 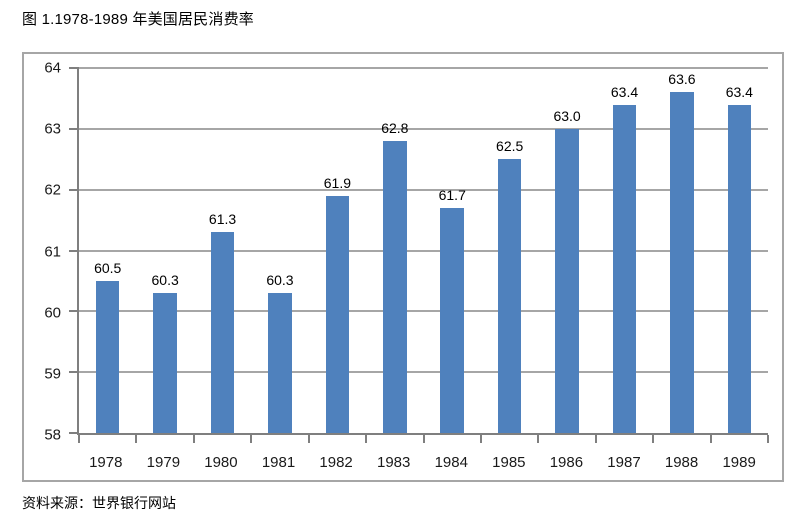 What do you see at coordinates (509, 462) in the screenshot?
I see `x-axis-label: 1985` at bounding box center [509, 462].